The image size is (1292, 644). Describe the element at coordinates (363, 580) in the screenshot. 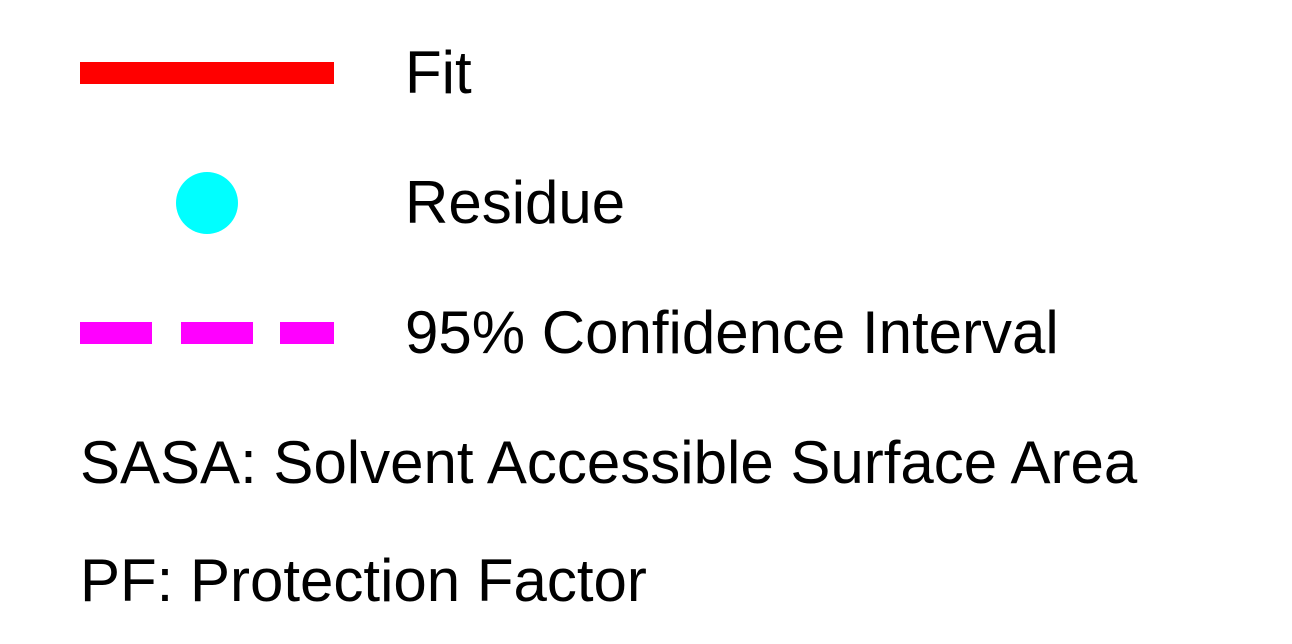

I see `note-pf: PF: Protection Factor` at that location.